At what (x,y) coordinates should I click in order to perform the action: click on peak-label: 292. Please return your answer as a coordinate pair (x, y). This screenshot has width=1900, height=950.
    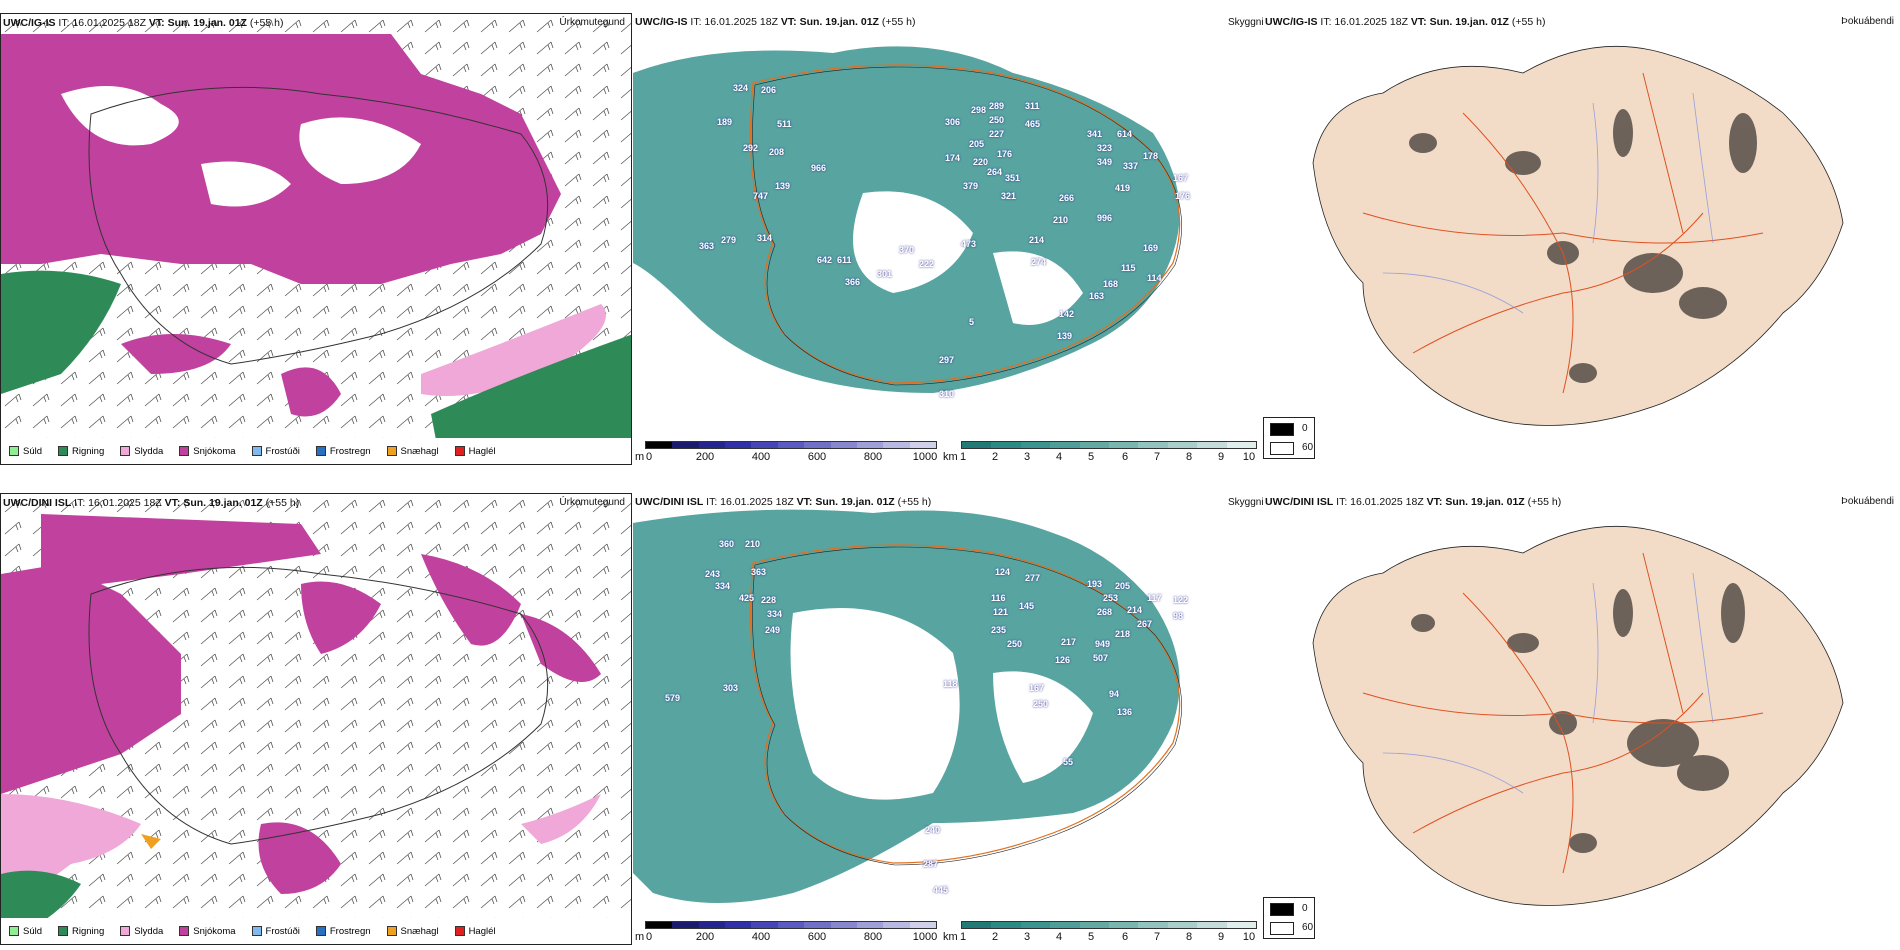
    Looking at the image, I should click on (751, 148).